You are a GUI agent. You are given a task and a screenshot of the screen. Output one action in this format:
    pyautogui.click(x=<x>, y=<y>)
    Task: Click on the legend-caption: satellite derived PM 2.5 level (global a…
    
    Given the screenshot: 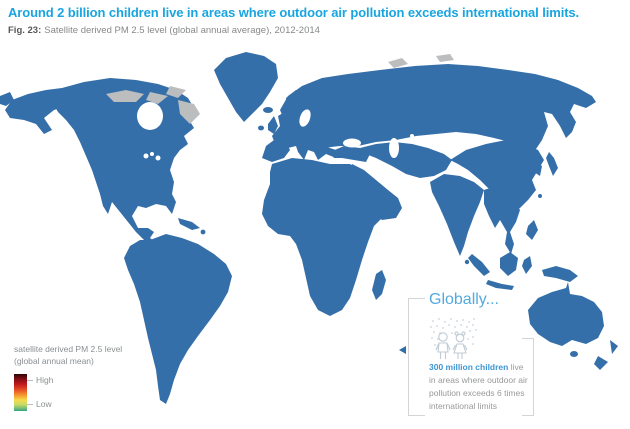 What is the action you would take?
    pyautogui.click(x=68, y=355)
    